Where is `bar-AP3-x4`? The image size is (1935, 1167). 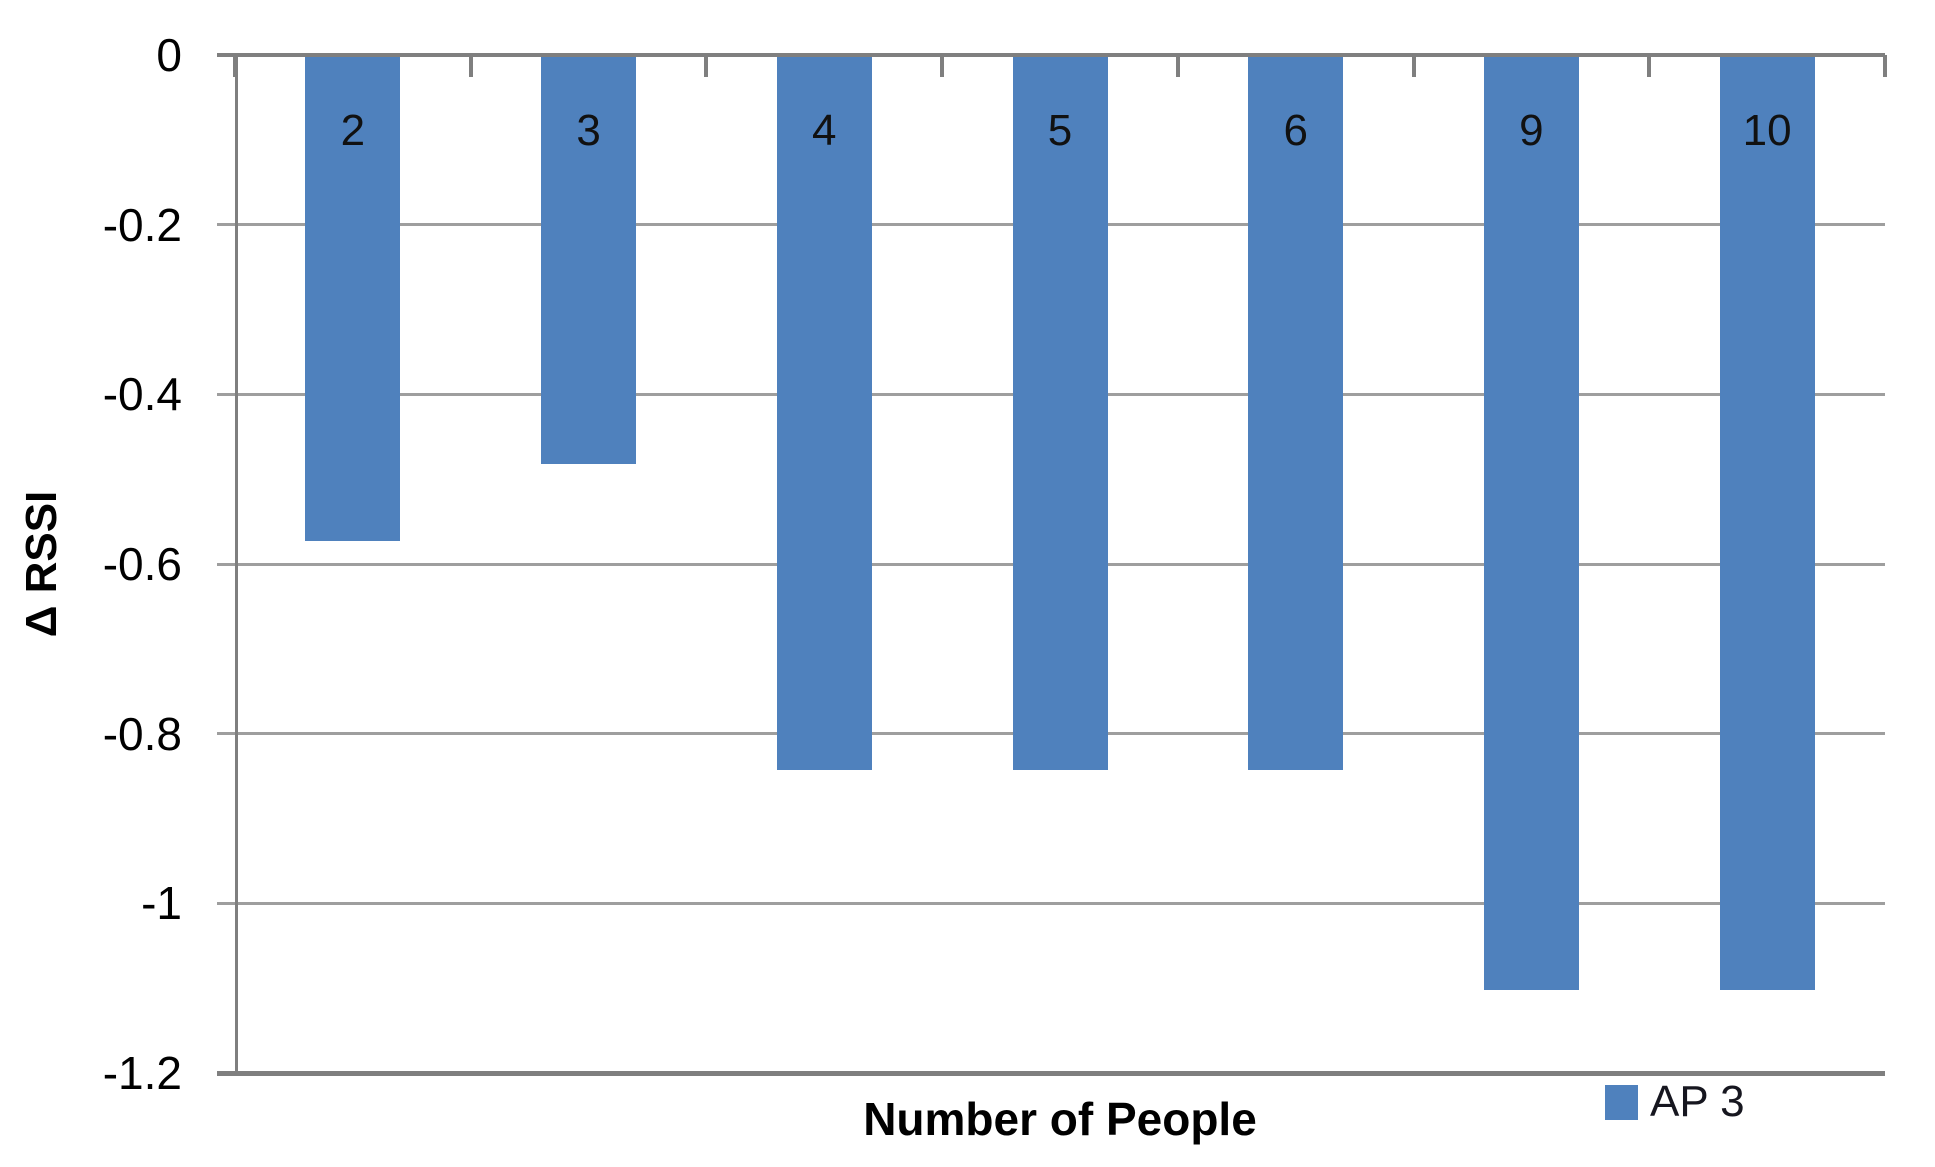 bar-AP3-x4 is located at coordinates (824, 413).